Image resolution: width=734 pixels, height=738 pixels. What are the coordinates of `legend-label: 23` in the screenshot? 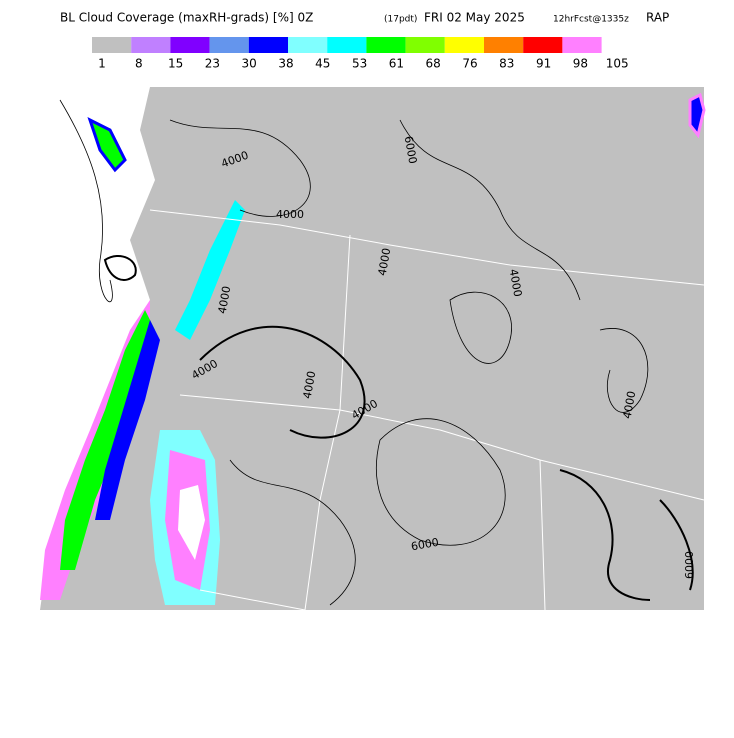 It's located at (212, 64).